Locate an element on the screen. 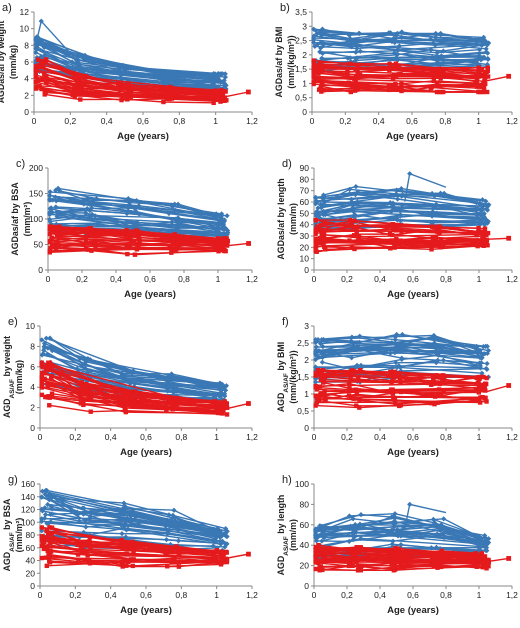 Image resolution: width=520 pixels, height=628 pixels. y-tick-label: 0 is located at coordinates (306, 428).